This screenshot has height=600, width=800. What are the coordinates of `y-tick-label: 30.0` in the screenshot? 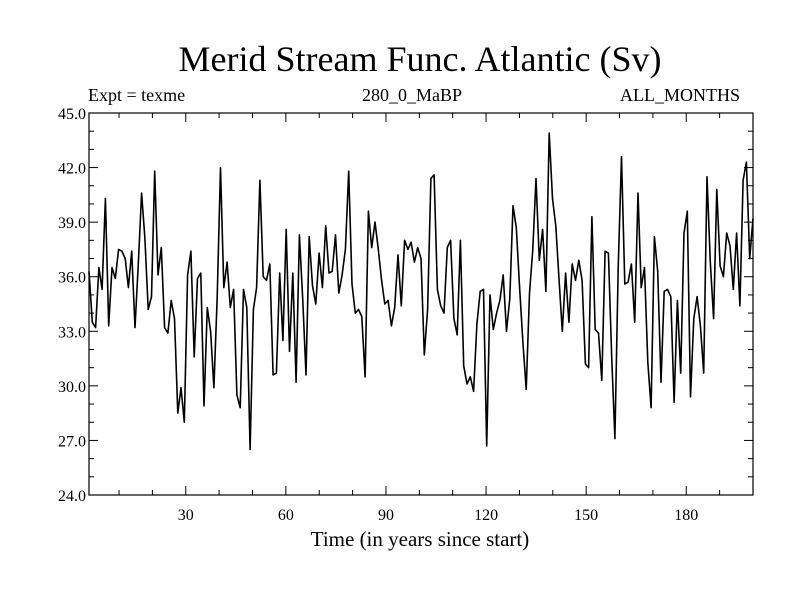 It's located at (72, 387).